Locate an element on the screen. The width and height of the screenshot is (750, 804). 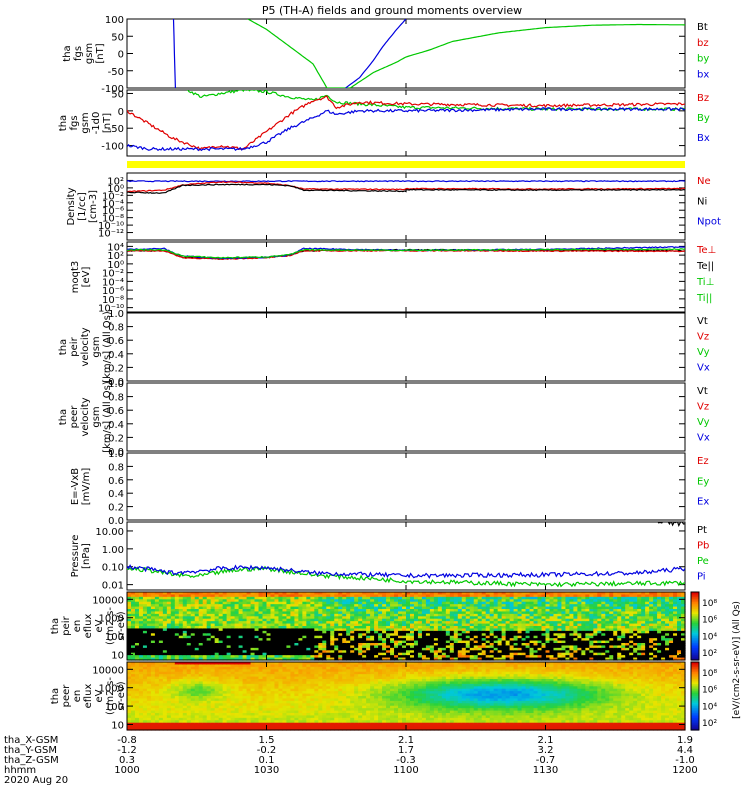
legend-entry: Bx is located at coordinates (703, 138).